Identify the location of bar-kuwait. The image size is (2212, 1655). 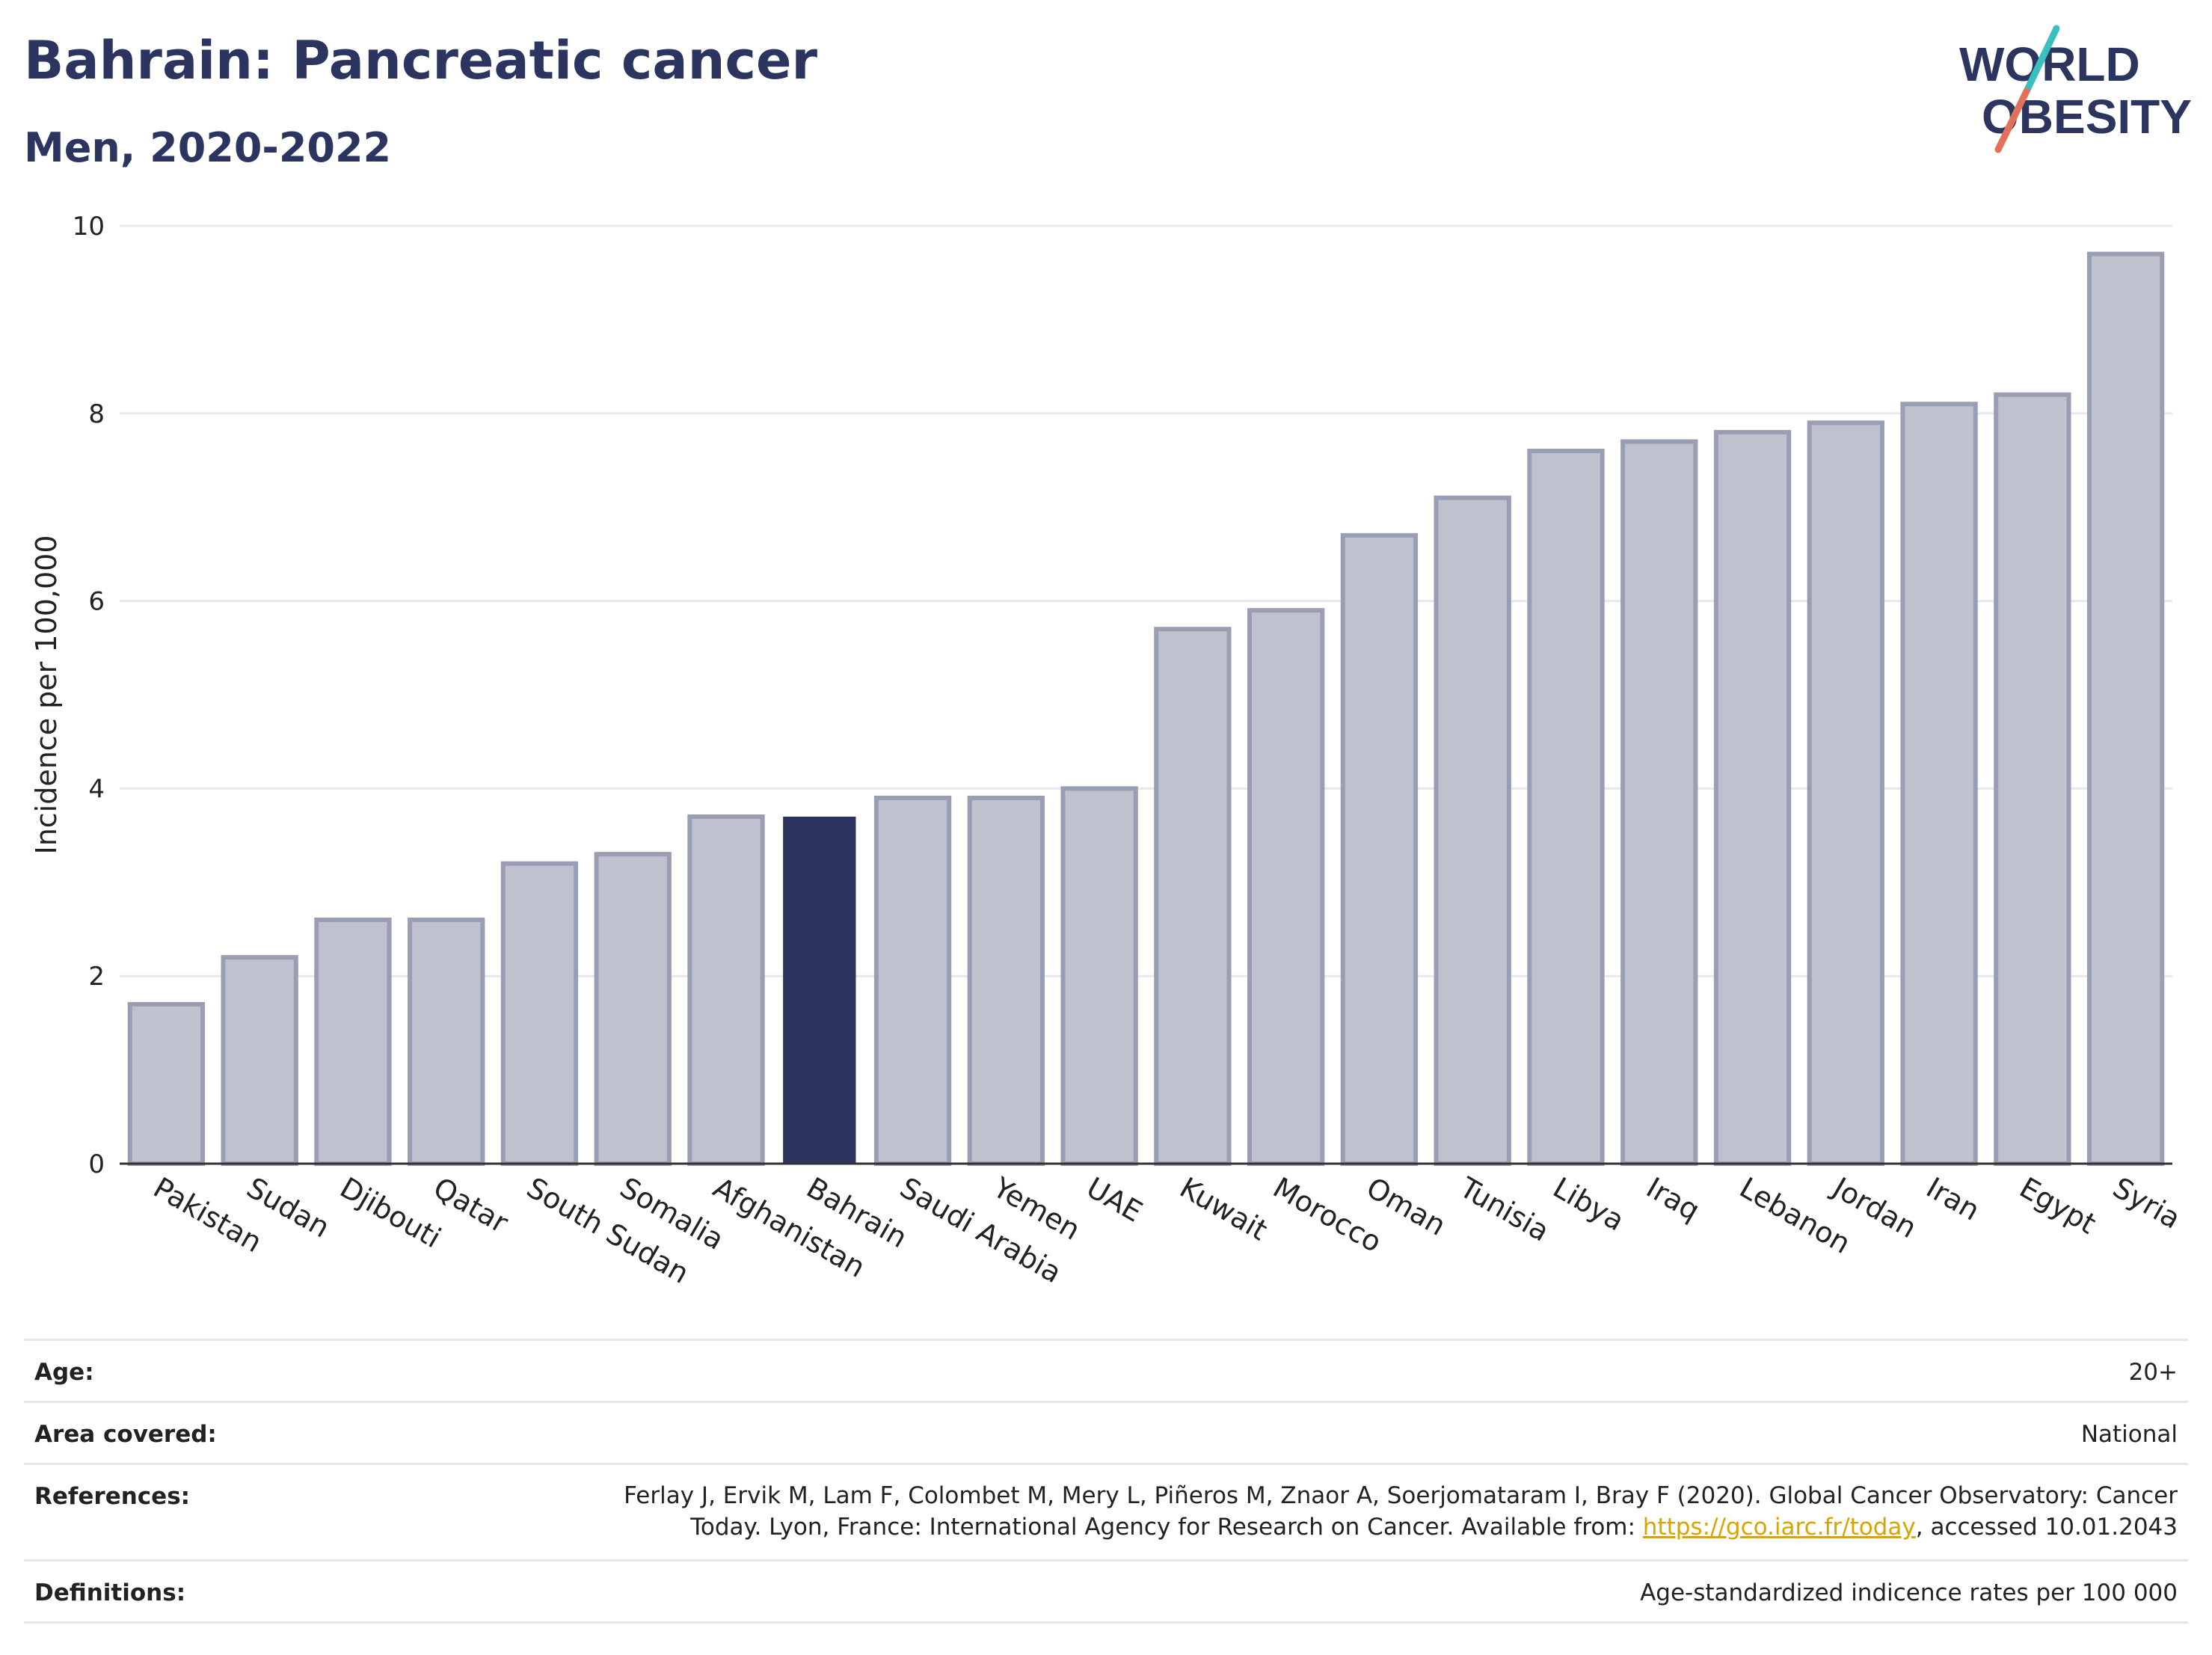
(1193, 896).